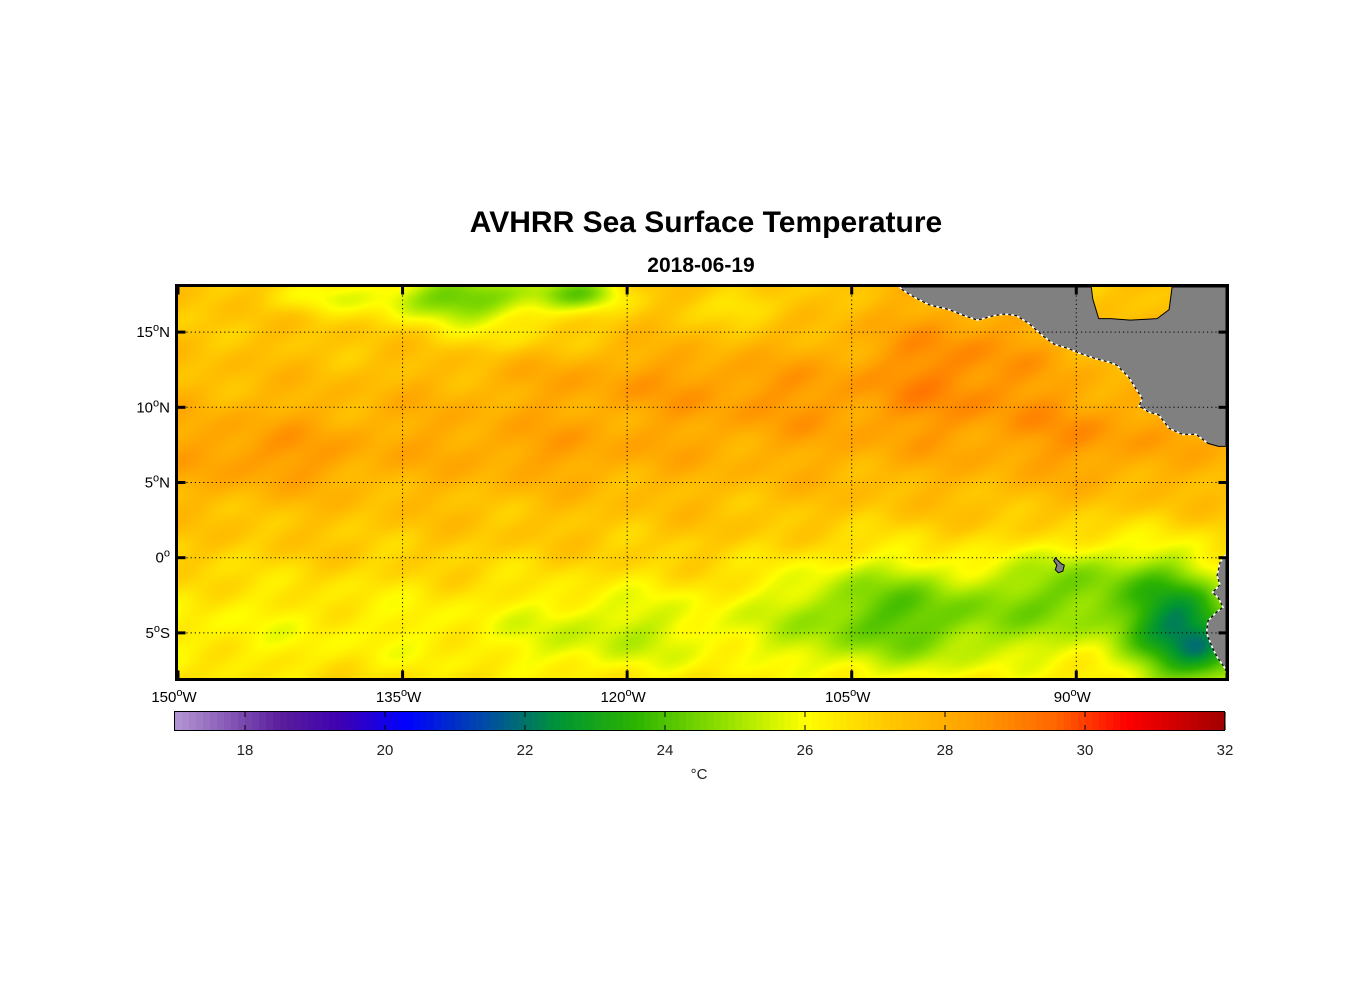 Image resolution: width=1356 pixels, height=1000 pixels. Describe the element at coordinates (1062, 482) in the screenshot. I see `land-layer` at that location.